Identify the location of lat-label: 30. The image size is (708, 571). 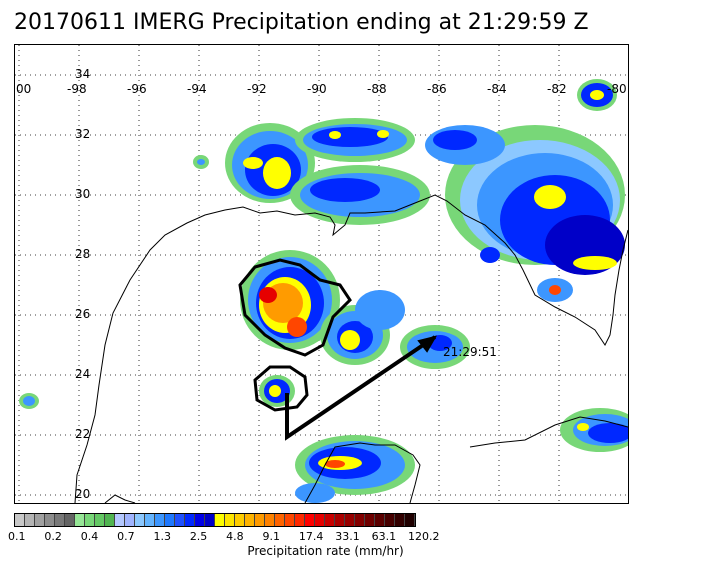
(83, 194).